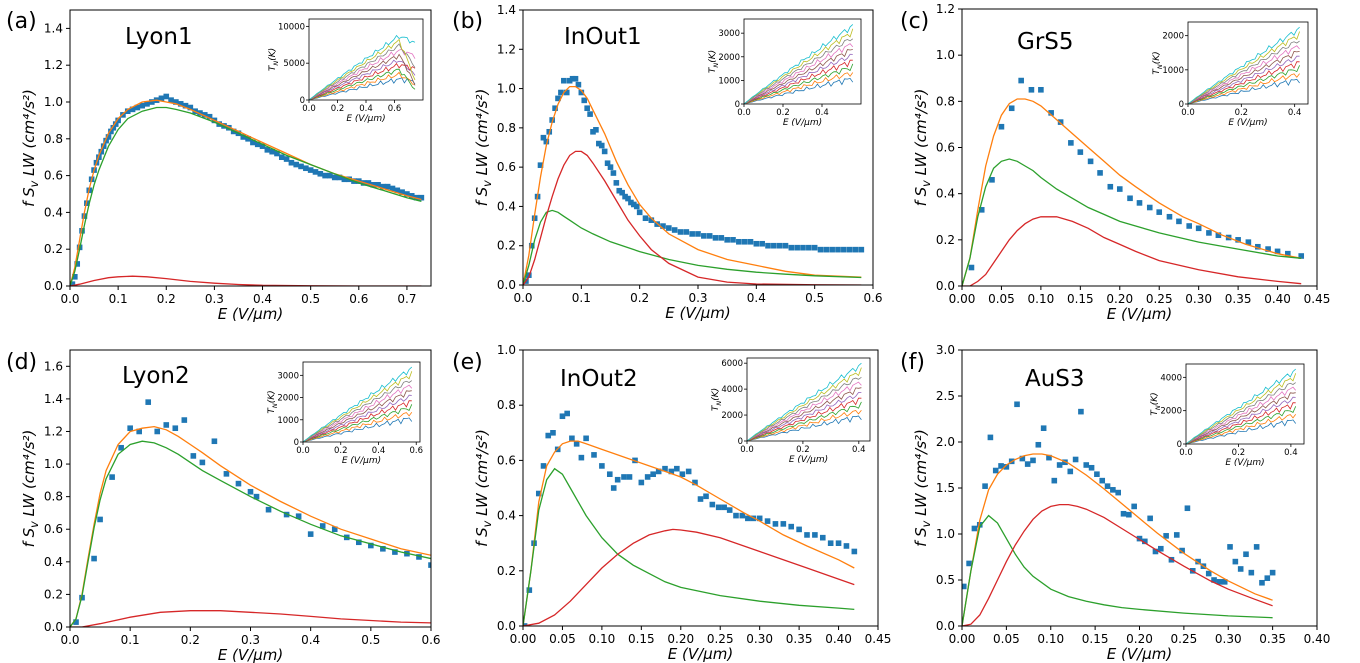 The width and height of the screenshot is (1360, 663). Describe the element at coordinates (1117, 564) in the screenshot. I see `fit-line-red` at that location.